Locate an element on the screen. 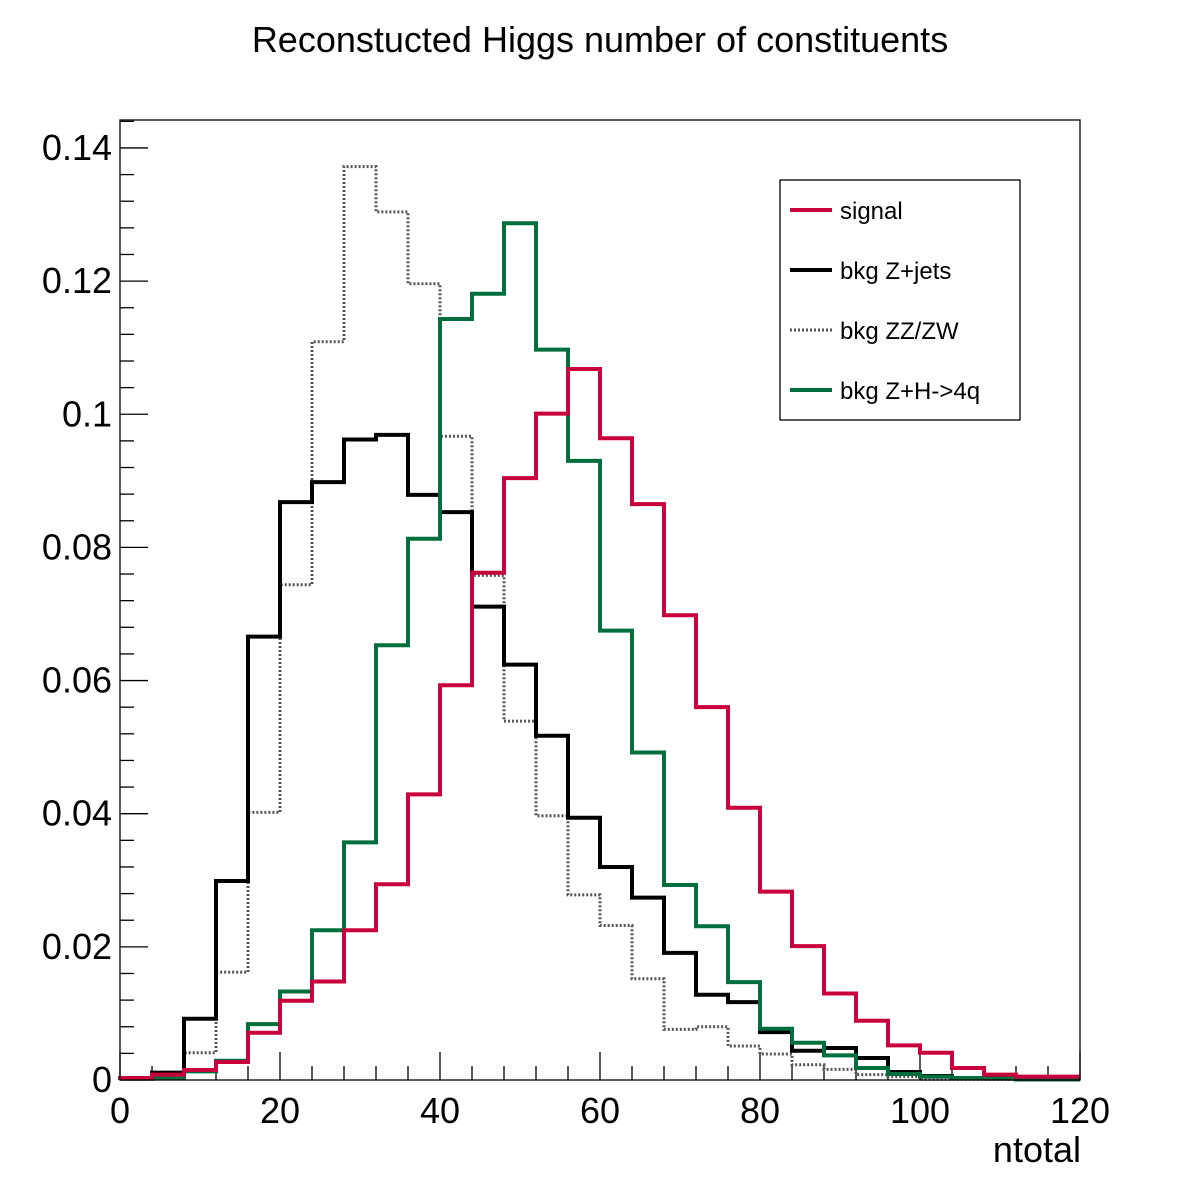 This screenshot has width=1200, height=1200. x-tick-label: 60 is located at coordinates (600, 1110).